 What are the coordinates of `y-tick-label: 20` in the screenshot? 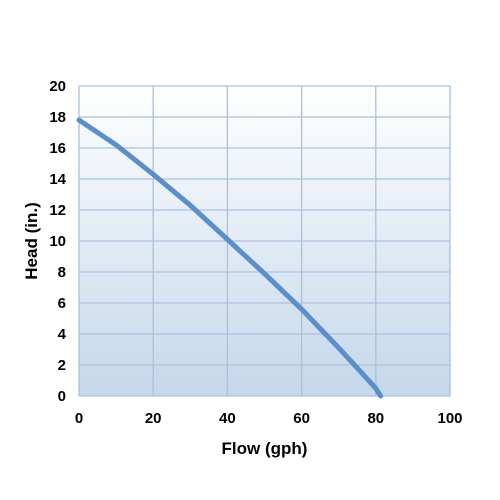 It's located at (57, 86).